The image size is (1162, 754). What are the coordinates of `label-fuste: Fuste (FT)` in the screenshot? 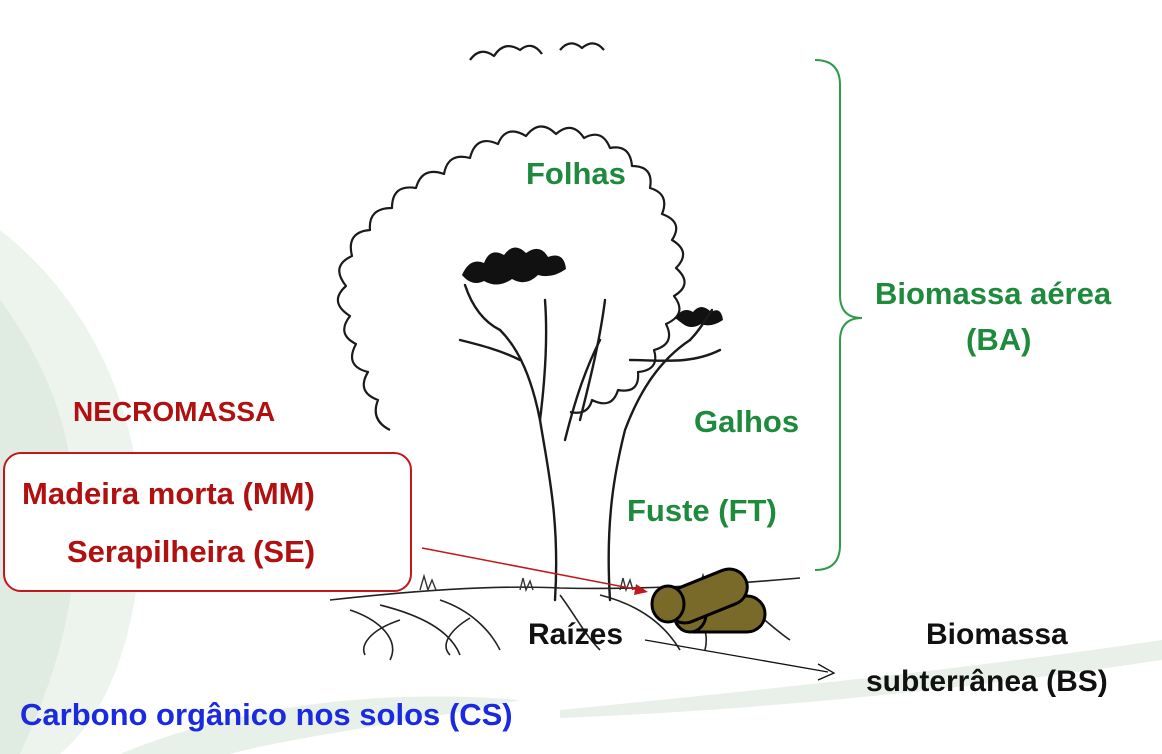 It's located at (702, 510).